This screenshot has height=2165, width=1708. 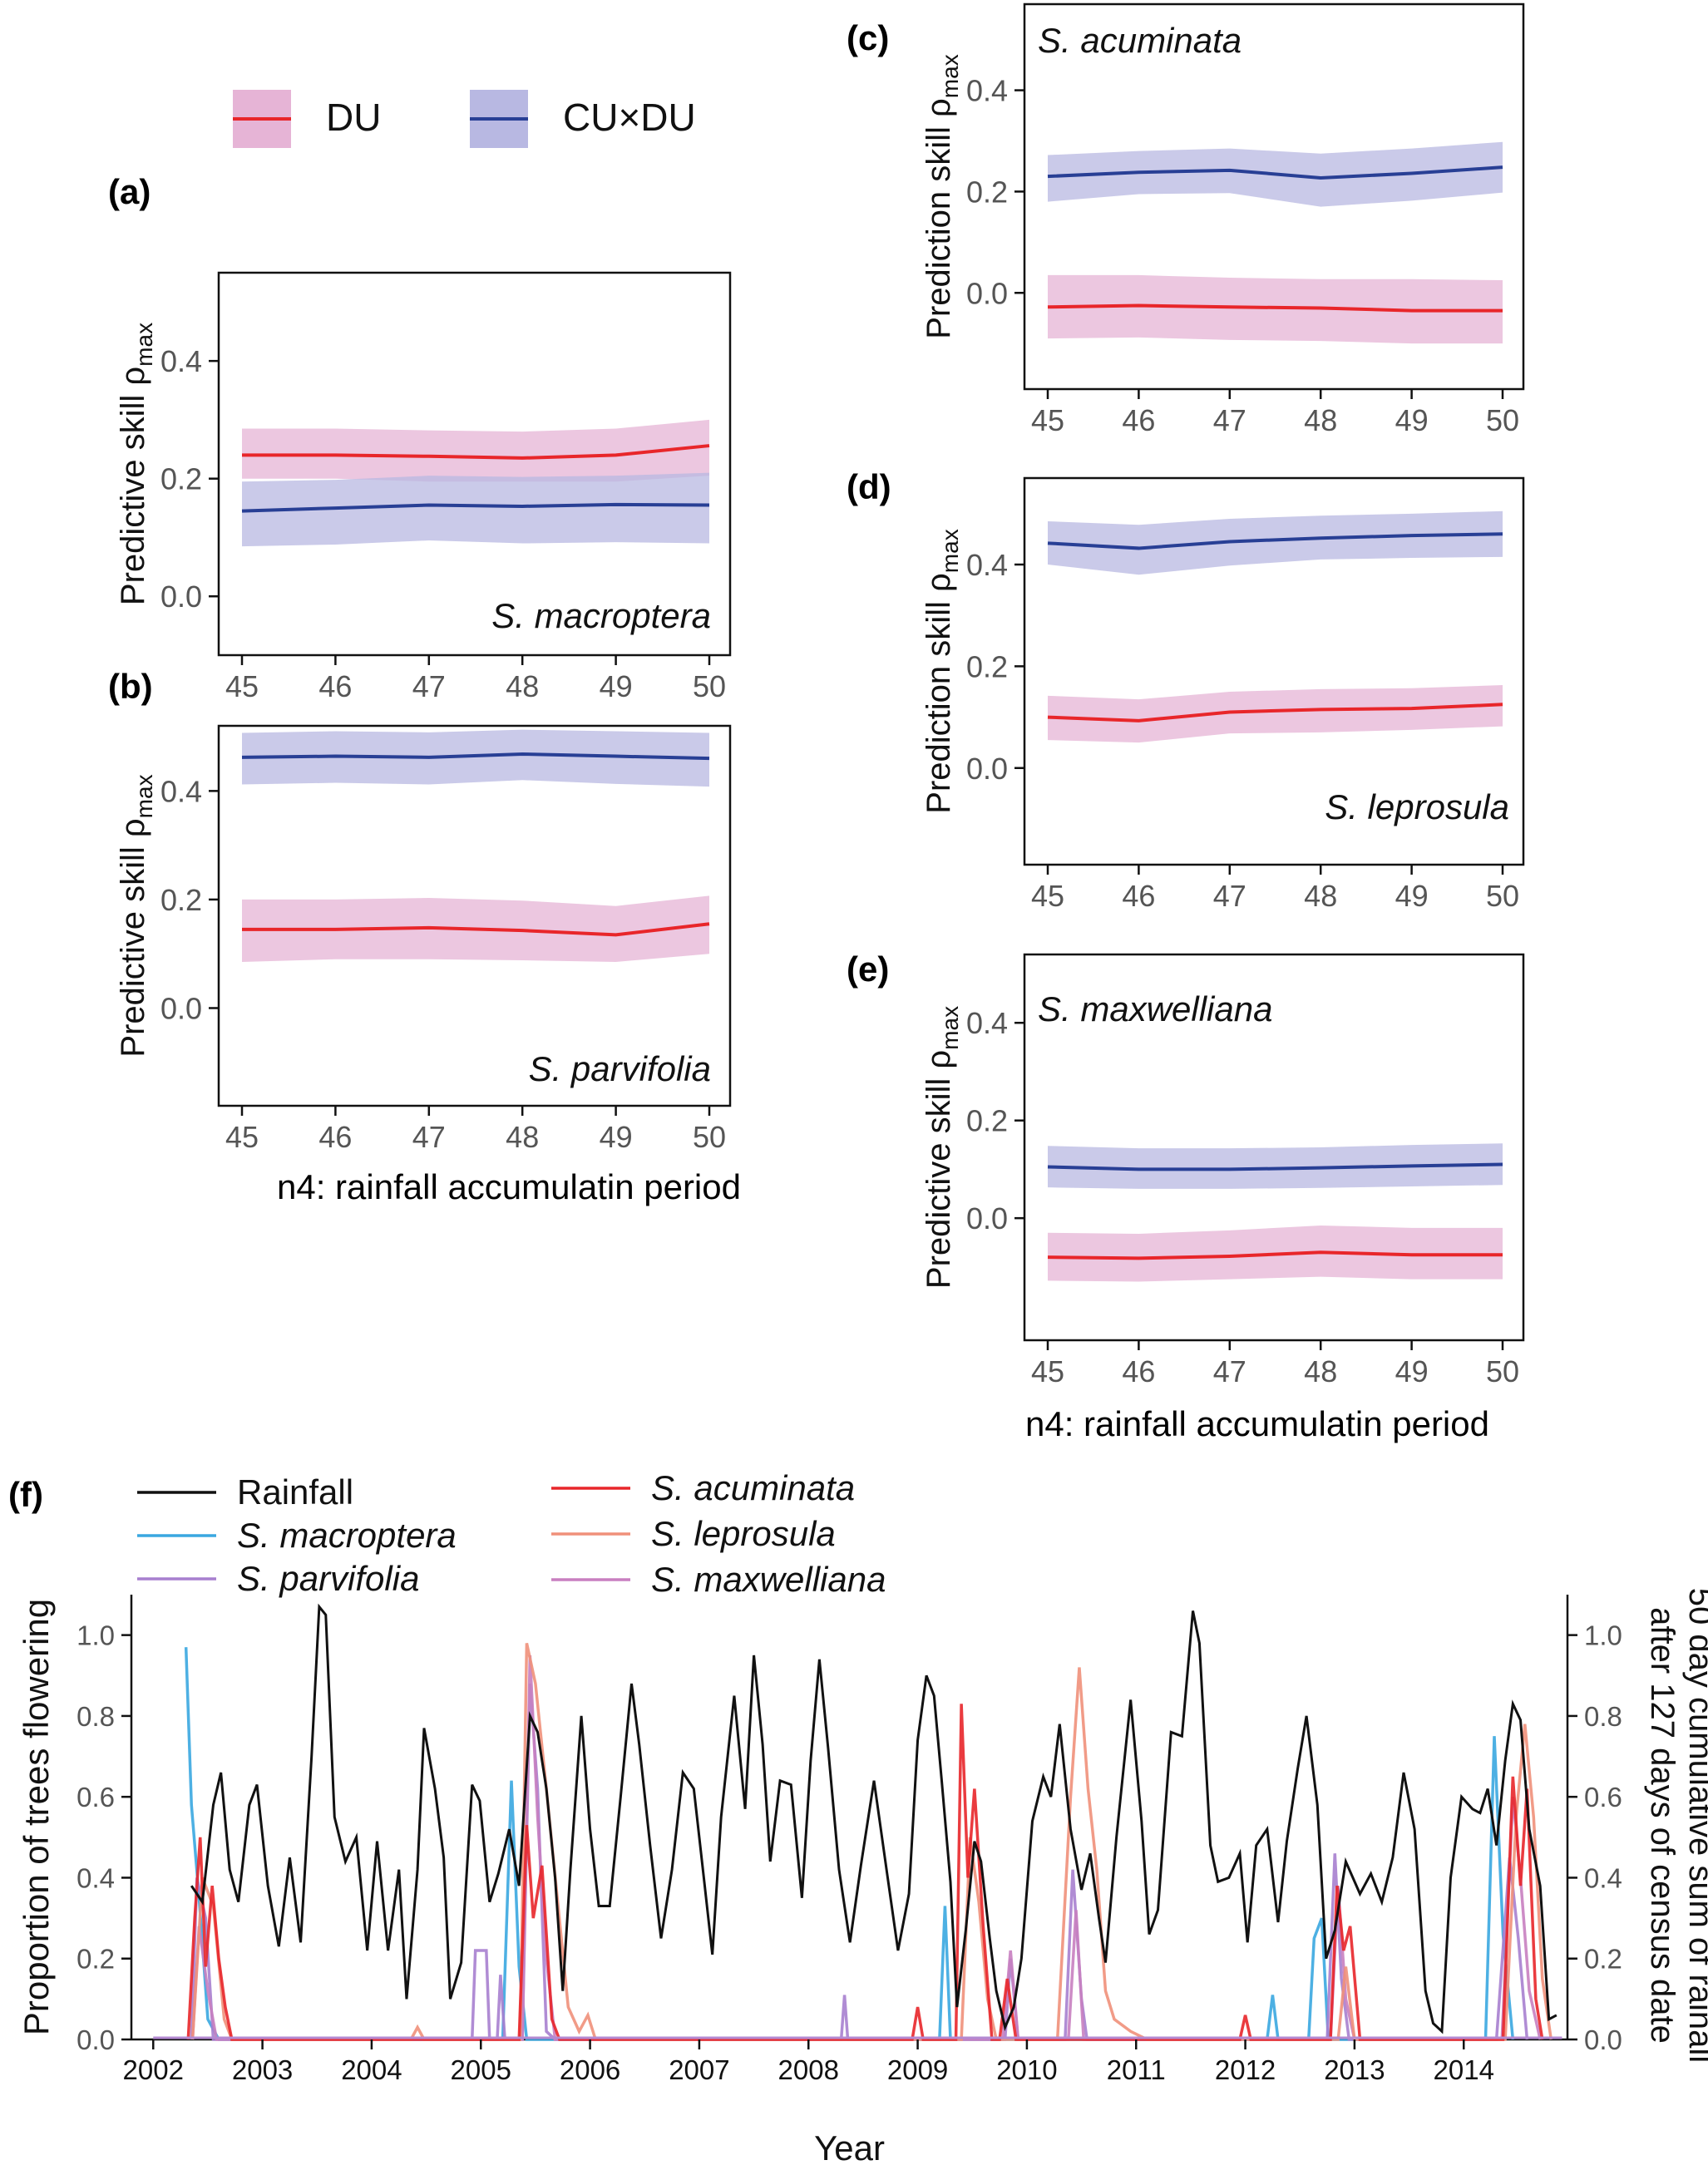 I want to click on legend-f-label: S. acuminata, so click(x=753, y=1487).